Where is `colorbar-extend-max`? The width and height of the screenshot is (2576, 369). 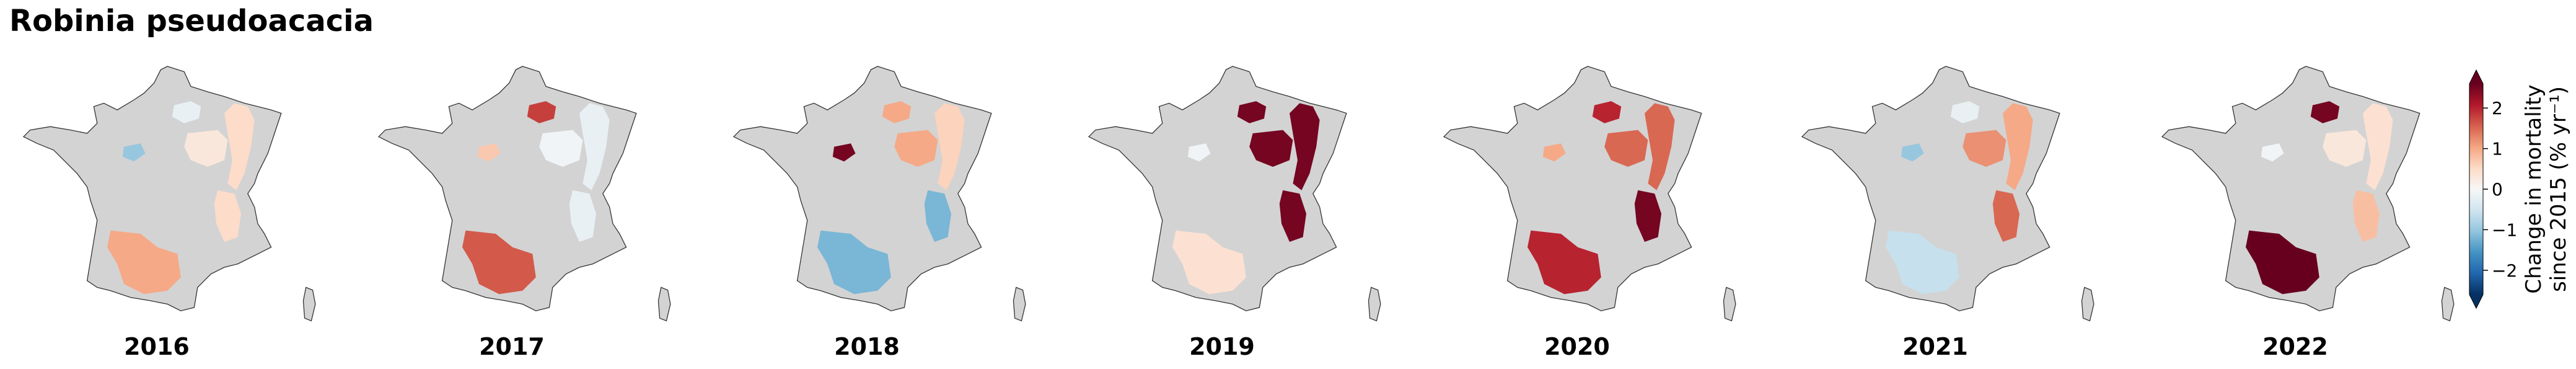
colorbar-extend-max is located at coordinates (2476, 77).